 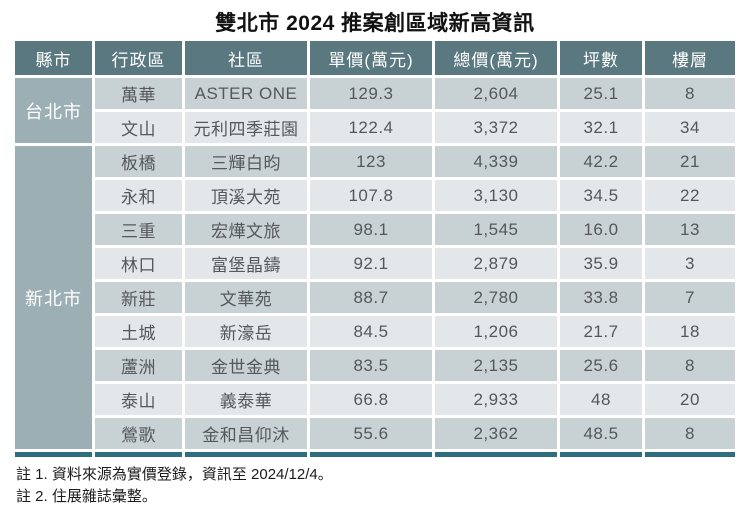 What do you see at coordinates (138, 229) in the screenshot?
I see `cell-district: 三重` at bounding box center [138, 229].